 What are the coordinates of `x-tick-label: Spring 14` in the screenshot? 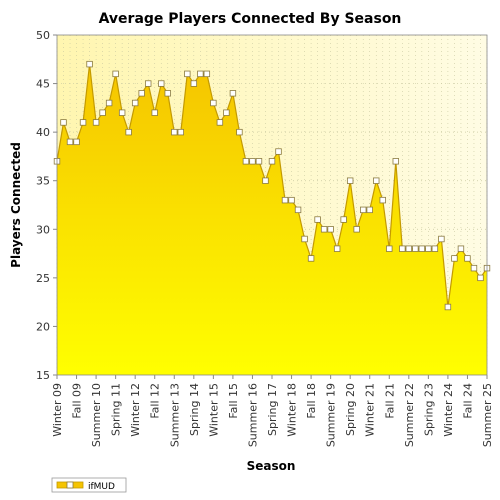 It's located at (194, 409).